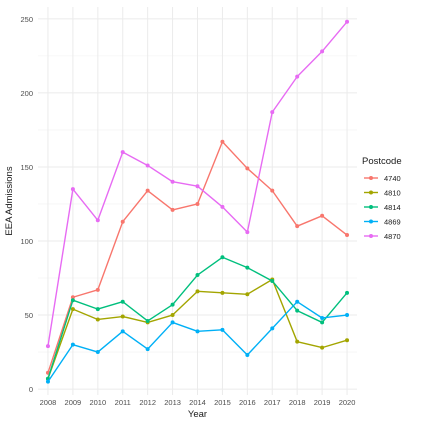 The height and width of the screenshot is (423, 423). What do you see at coordinates (392, 236) in the screenshot?
I see `legend-label: 4870` at bounding box center [392, 236].